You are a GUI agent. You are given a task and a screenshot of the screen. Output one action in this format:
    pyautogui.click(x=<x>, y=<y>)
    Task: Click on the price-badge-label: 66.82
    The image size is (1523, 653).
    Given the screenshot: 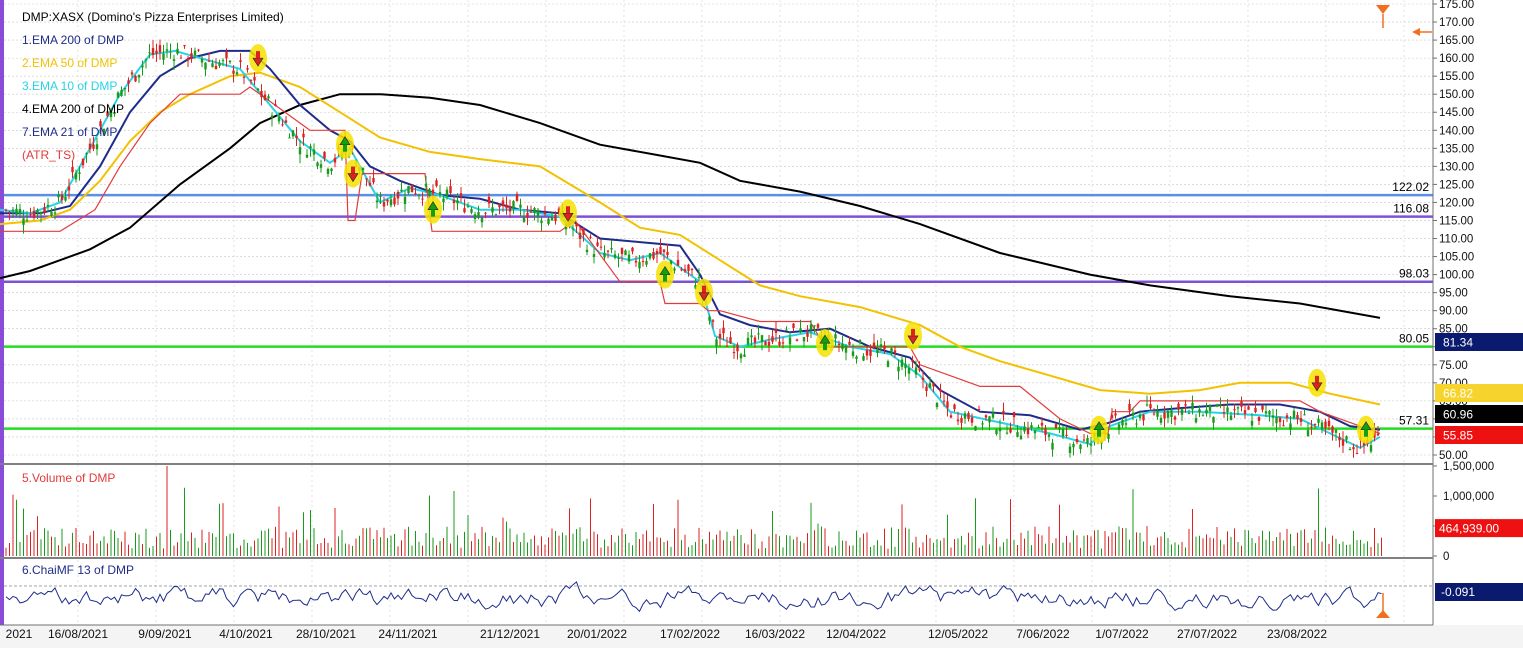 What is the action you would take?
    pyautogui.click(x=1458, y=394)
    